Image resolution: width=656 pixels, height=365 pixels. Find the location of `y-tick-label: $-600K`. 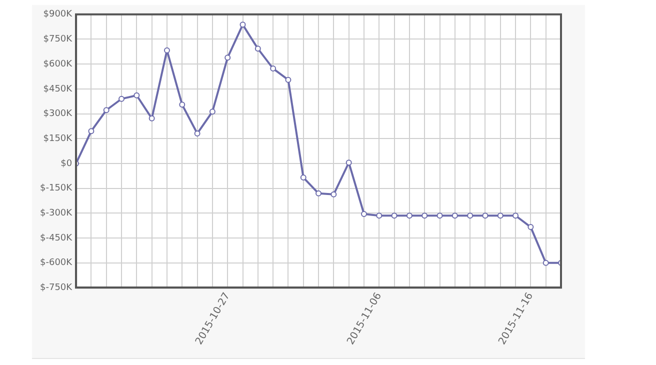

y-tick-label: $-600K is located at coordinates (57, 263).